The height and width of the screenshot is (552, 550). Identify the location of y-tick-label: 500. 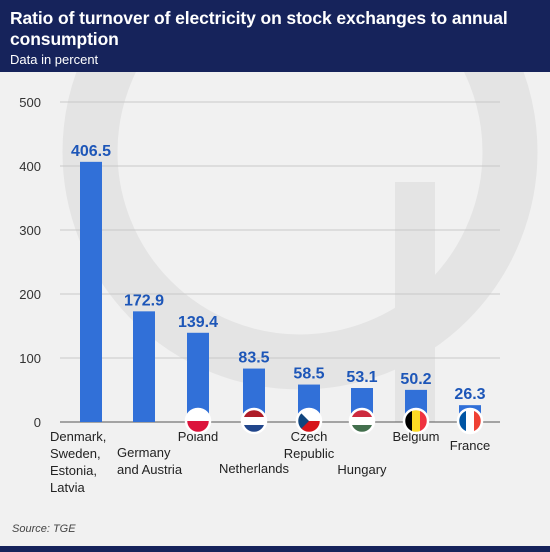
(30, 102).